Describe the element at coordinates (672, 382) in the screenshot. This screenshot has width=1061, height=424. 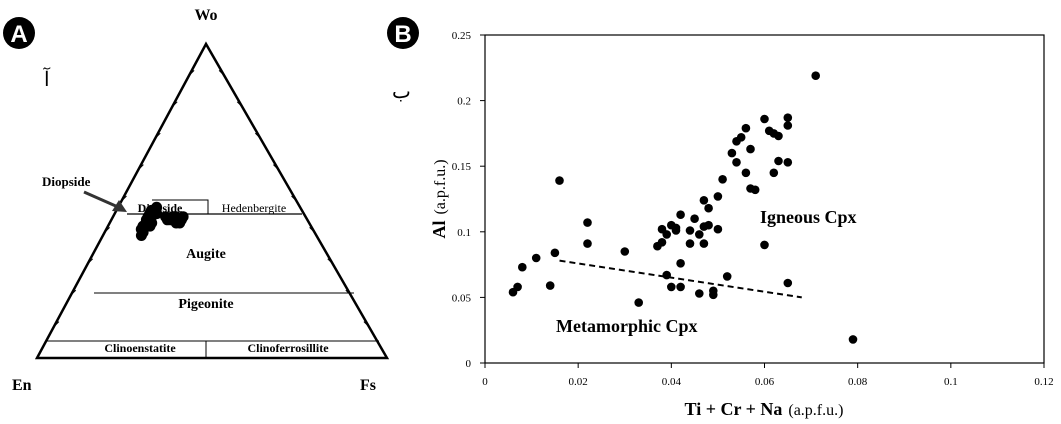
I see `x-tick-label: 0.04` at that location.